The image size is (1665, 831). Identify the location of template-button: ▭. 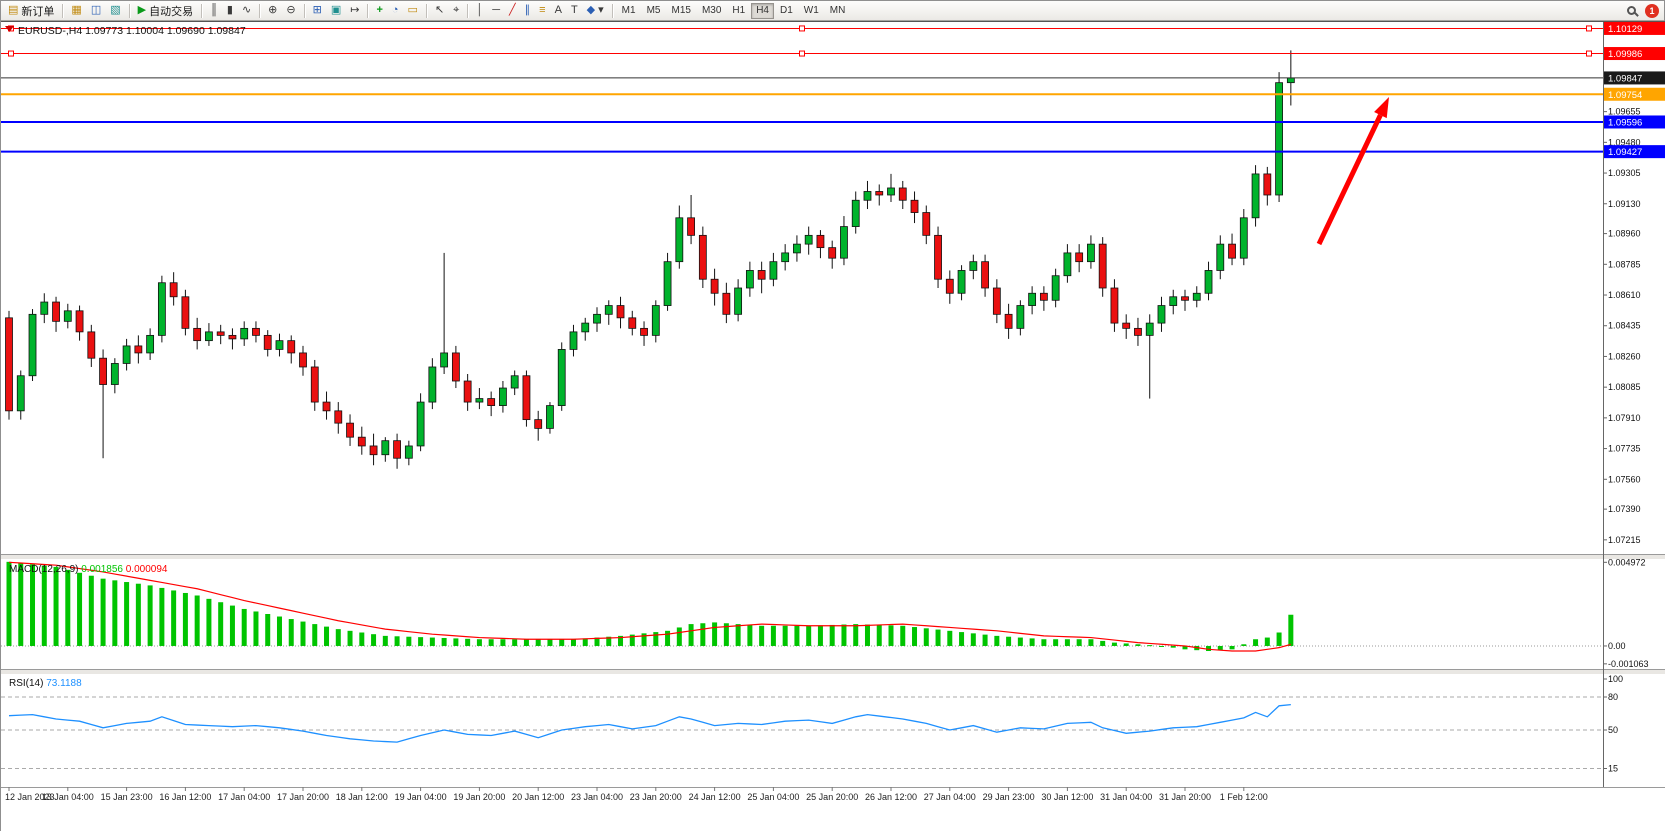
(413, 10).